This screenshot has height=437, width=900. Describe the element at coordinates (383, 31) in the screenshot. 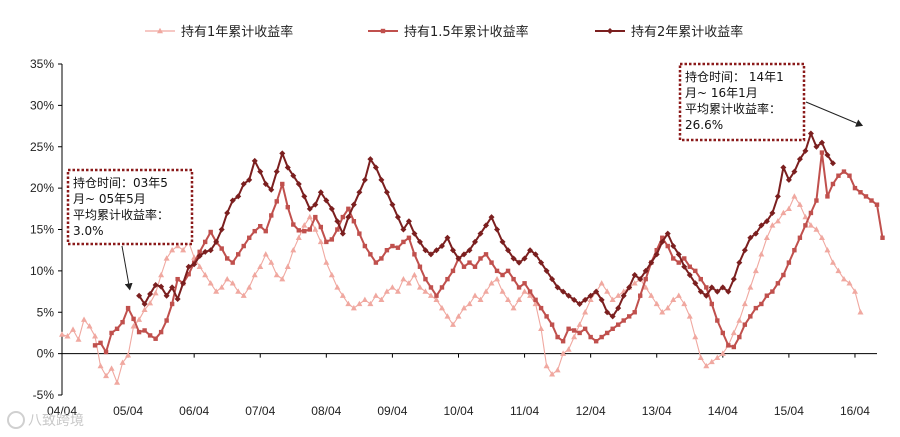

I see `legend-swatch-marker` at that location.